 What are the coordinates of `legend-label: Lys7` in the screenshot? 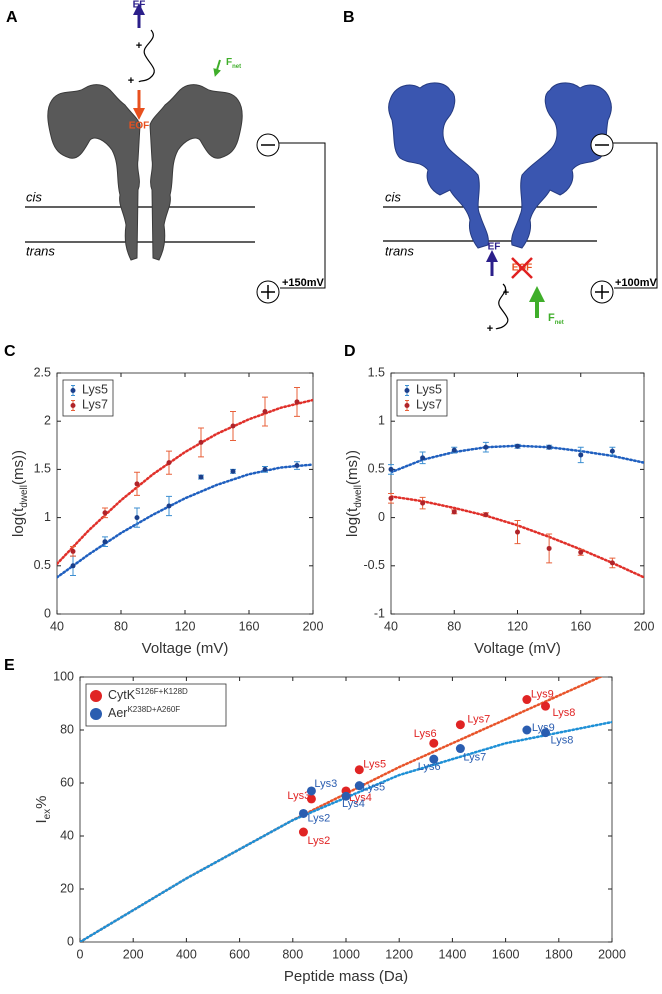 It's located at (95, 405).